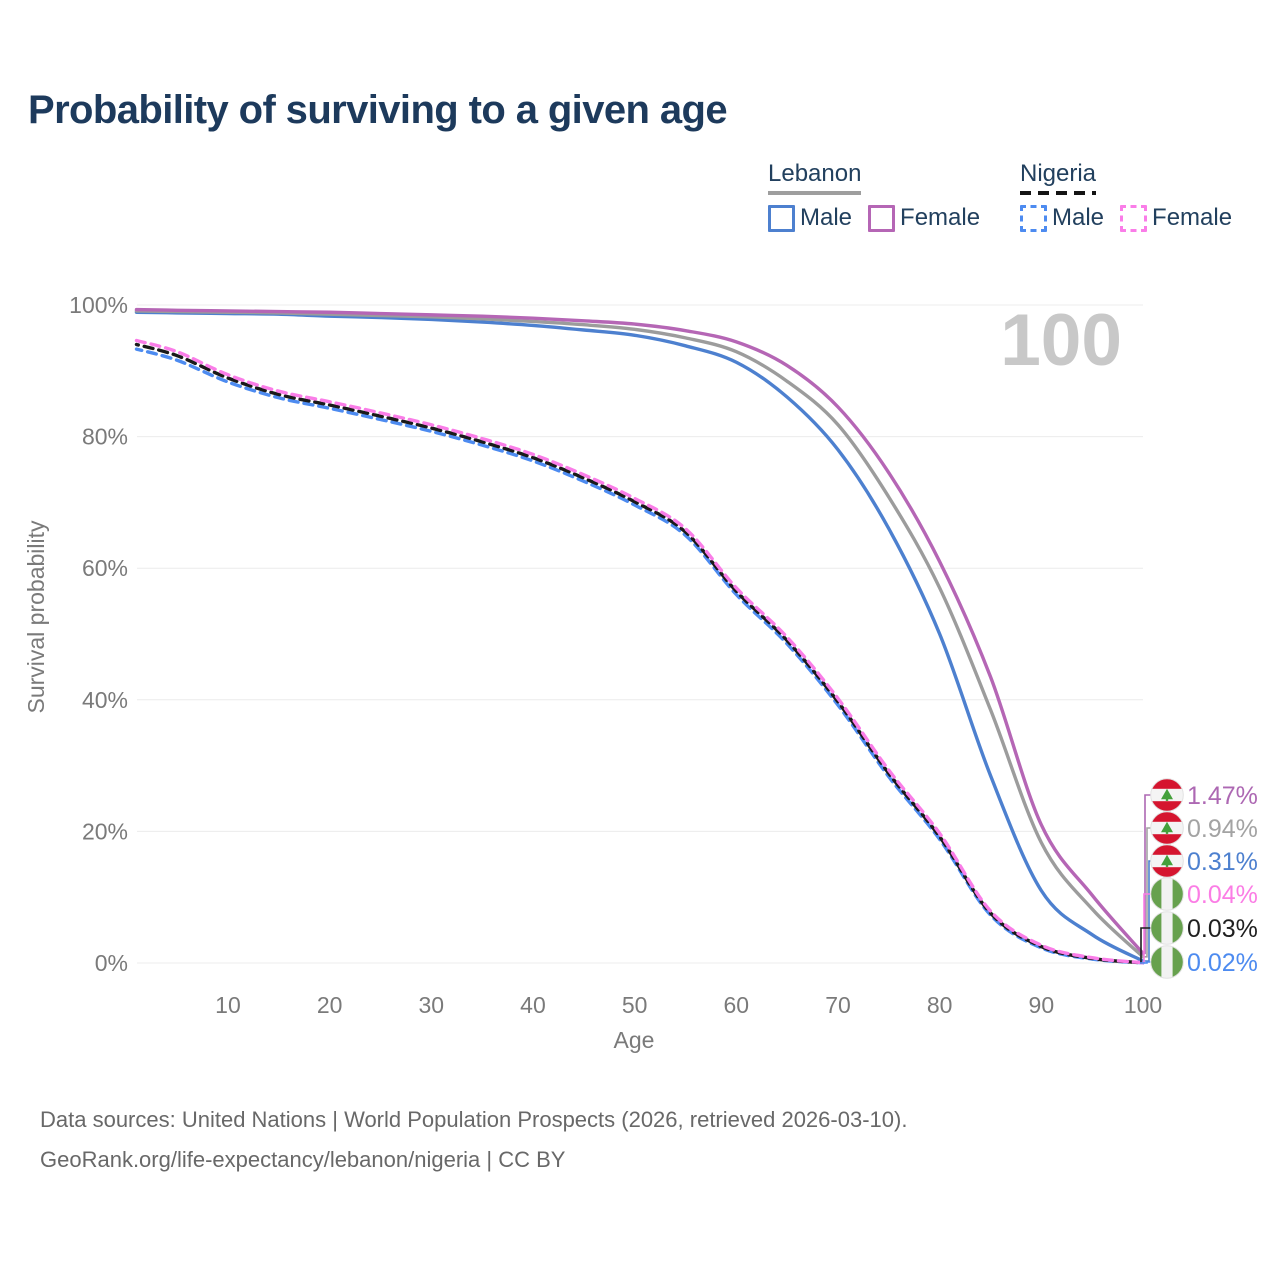 Image resolution: width=1280 pixels, height=1280 pixels. What do you see at coordinates (1222, 963) in the screenshot?
I see `end-label-value: 0.02%` at bounding box center [1222, 963].